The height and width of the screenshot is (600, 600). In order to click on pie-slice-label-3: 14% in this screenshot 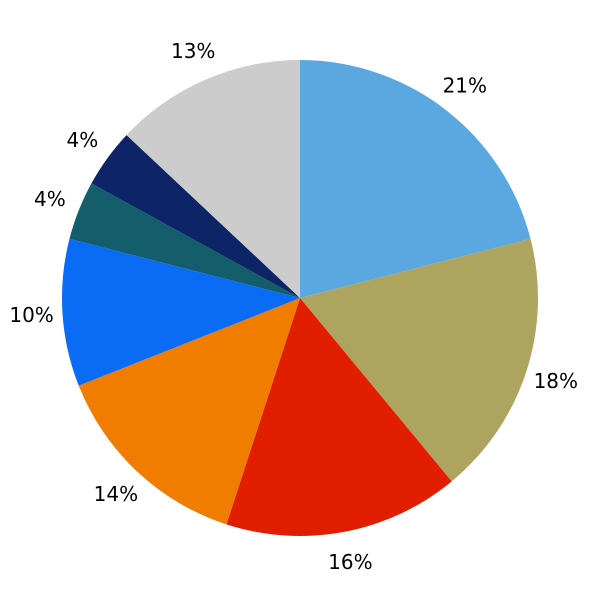, I will do `click(116, 494)`.